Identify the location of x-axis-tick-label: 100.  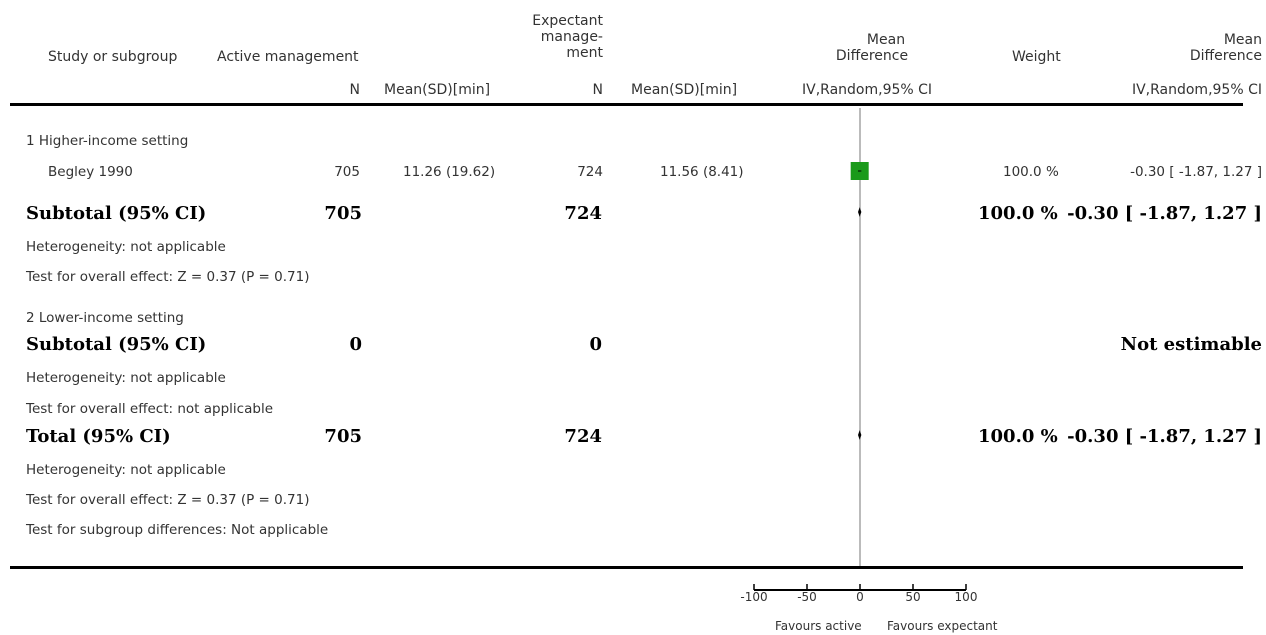
(966, 597).